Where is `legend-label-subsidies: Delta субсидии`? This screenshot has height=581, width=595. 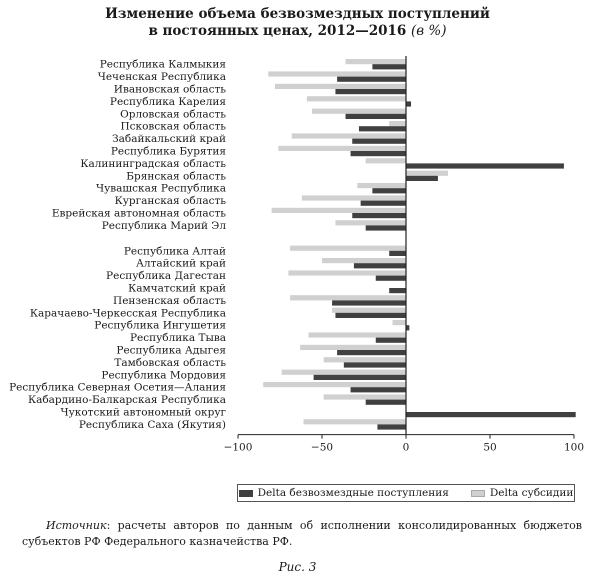 legend-label-subsidies: Delta субсидии is located at coordinates (531, 493).